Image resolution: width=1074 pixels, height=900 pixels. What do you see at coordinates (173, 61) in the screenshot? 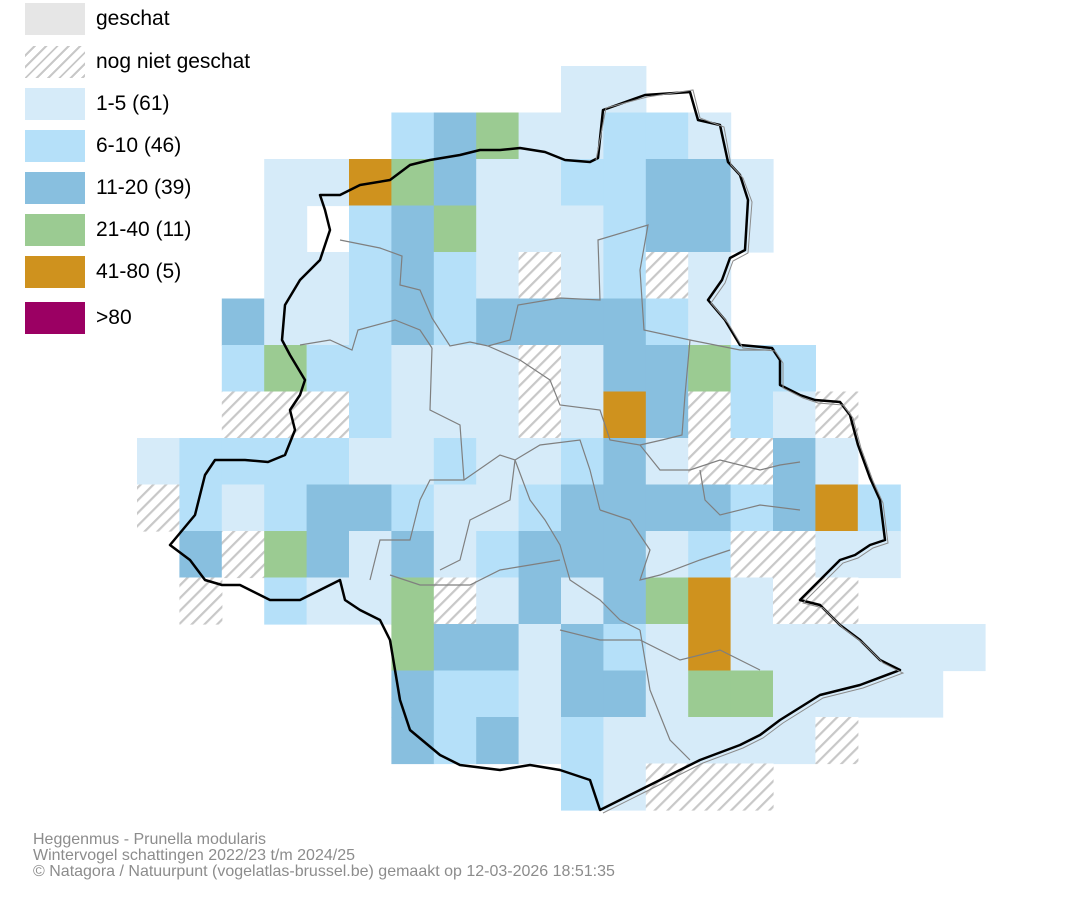
I see `legend-label: nog niet geschat` at bounding box center [173, 61].